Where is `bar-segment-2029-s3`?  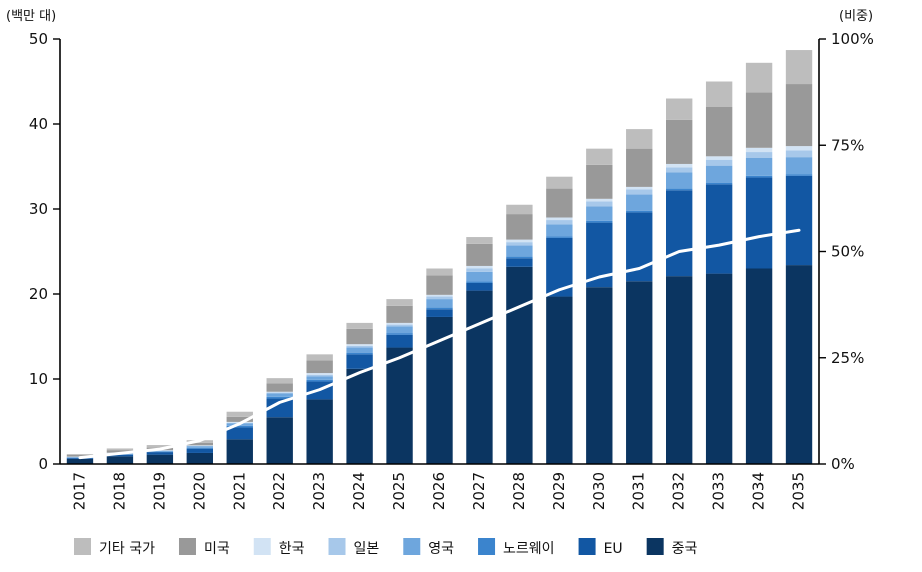 bar-segment-2029-s3 is located at coordinates (559, 230).